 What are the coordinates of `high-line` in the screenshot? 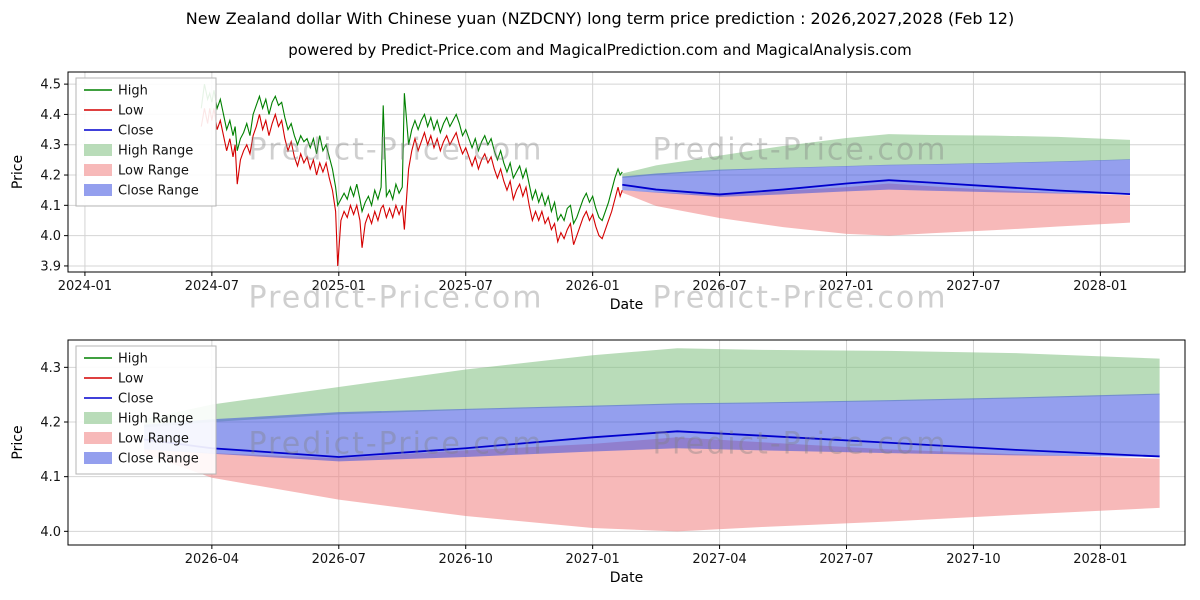 It's located at (411, 155).